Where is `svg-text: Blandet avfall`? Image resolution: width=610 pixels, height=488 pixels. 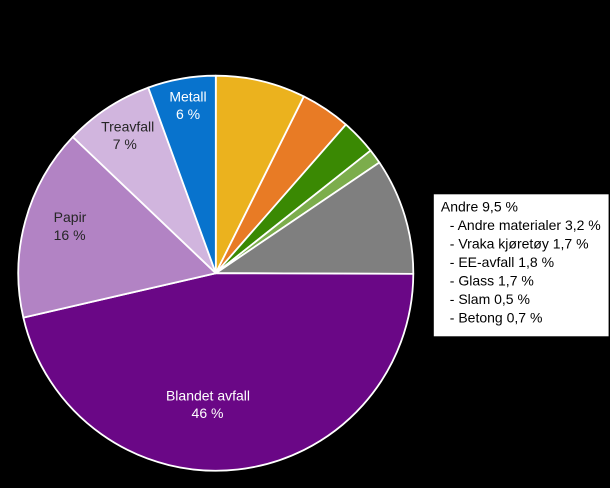 svg-text: Blandet avfall is located at coordinates (208, 396).